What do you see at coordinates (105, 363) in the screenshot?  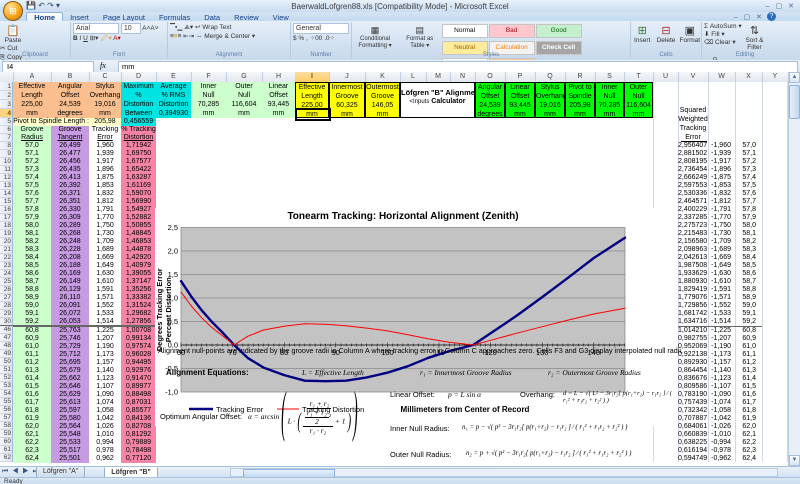 I see `cell: 1,157` at bounding box center [105, 363].